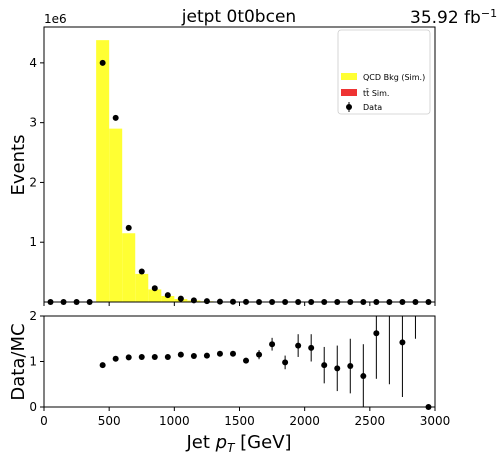 This screenshot has height=460, width=500. Describe the element at coordinates (200, 442) in the screenshot. I see `x-axis-title-main: Jet` at that location.